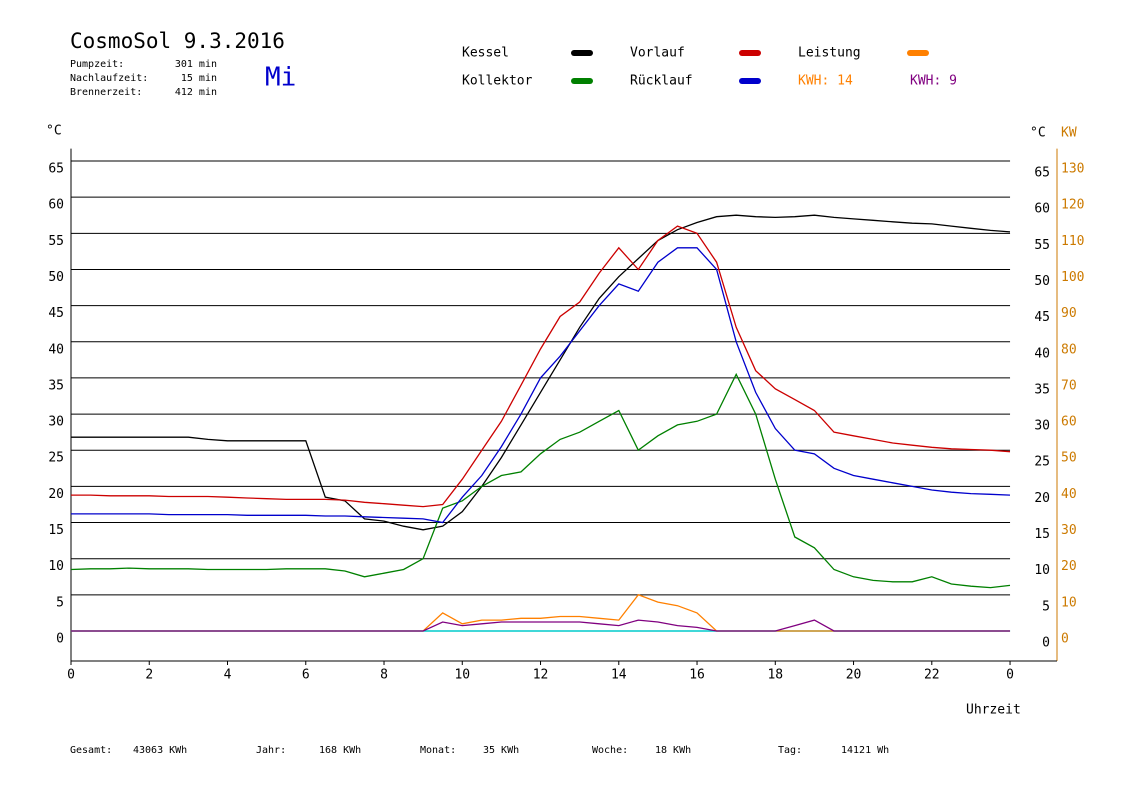  Describe the element at coordinates (829, 53) in the screenshot. I see `legend-label: Leistung` at that location.